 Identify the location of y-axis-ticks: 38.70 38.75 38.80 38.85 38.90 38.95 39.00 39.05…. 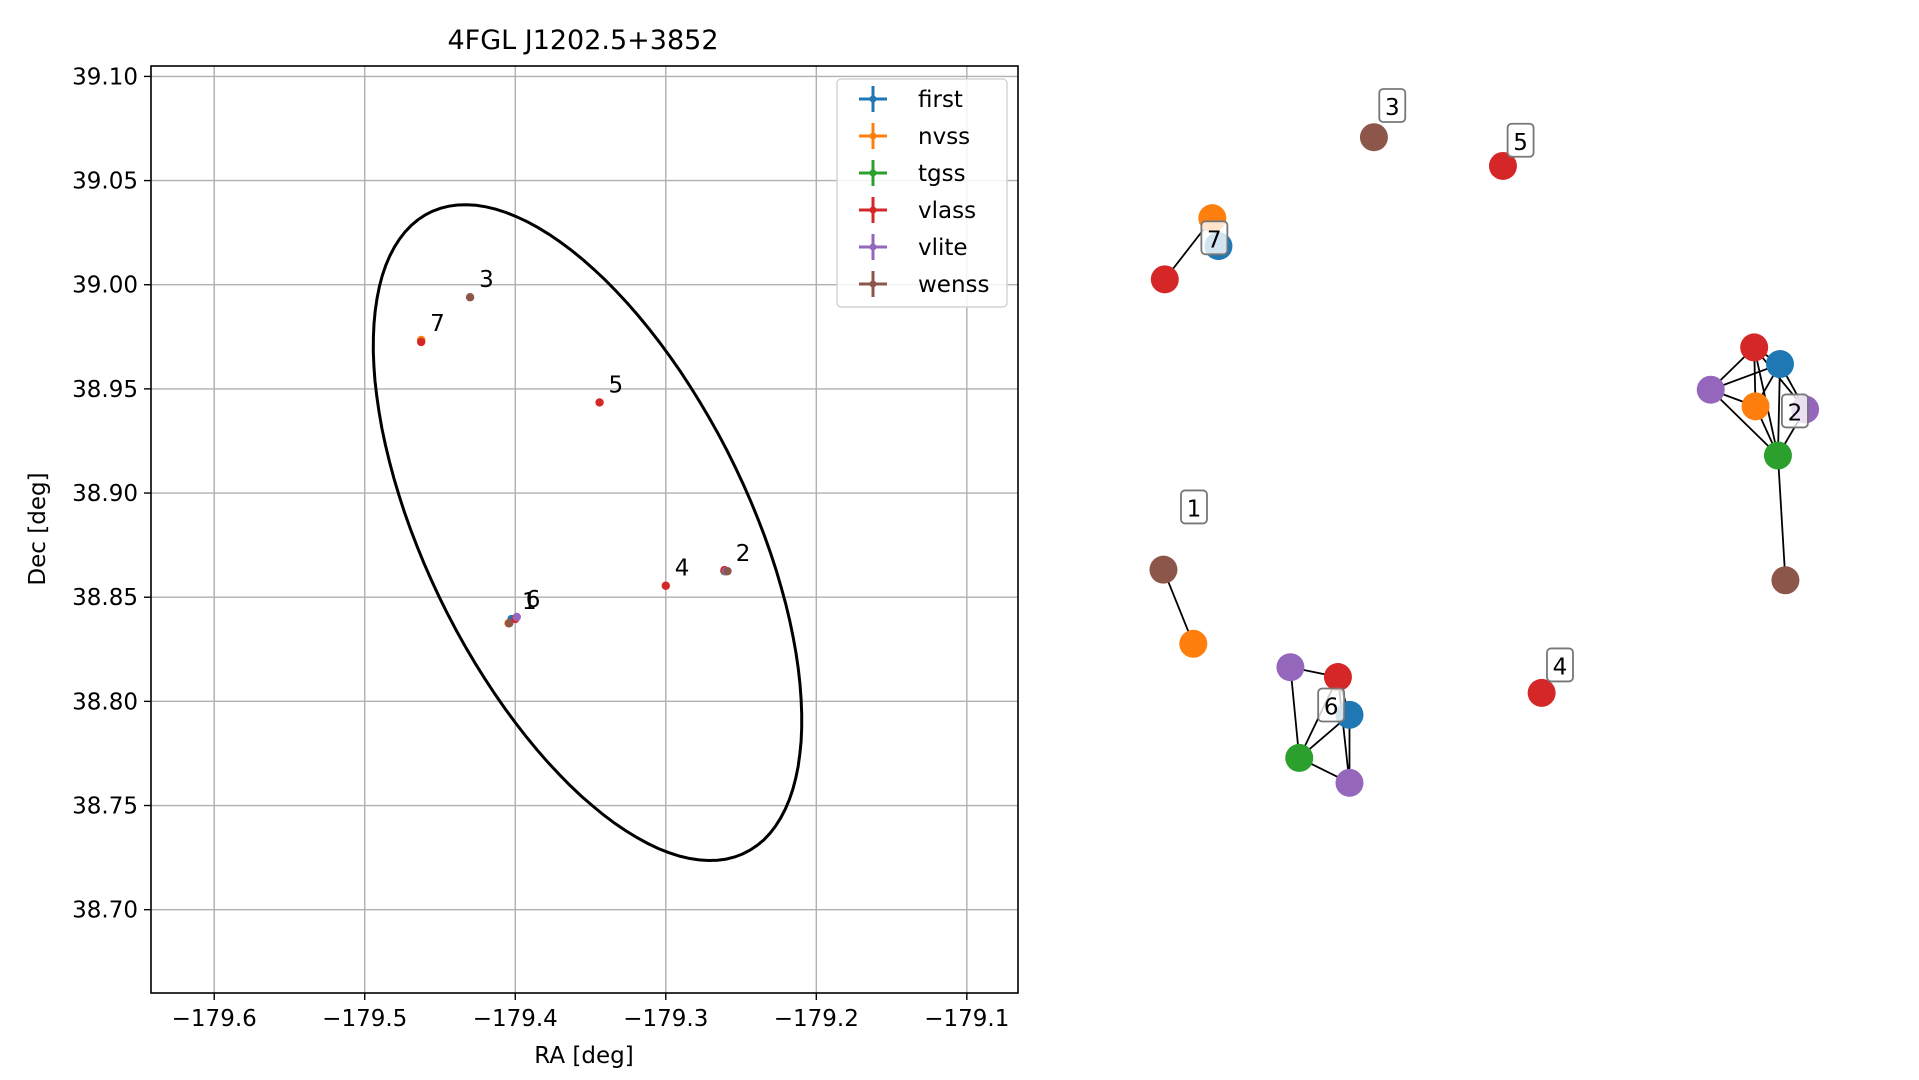
(111, 494).